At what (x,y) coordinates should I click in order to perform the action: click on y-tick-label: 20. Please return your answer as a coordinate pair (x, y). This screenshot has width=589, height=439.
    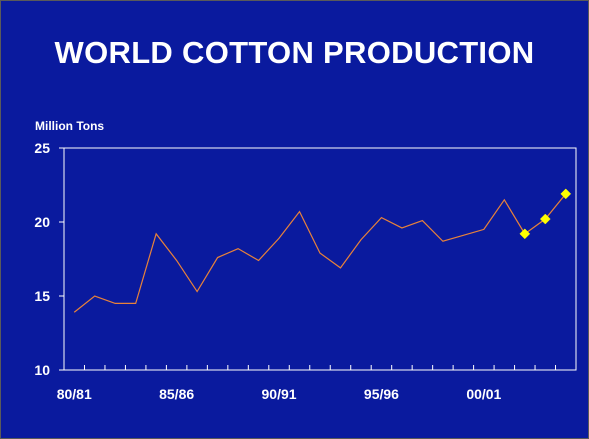
    Looking at the image, I should click on (42, 222).